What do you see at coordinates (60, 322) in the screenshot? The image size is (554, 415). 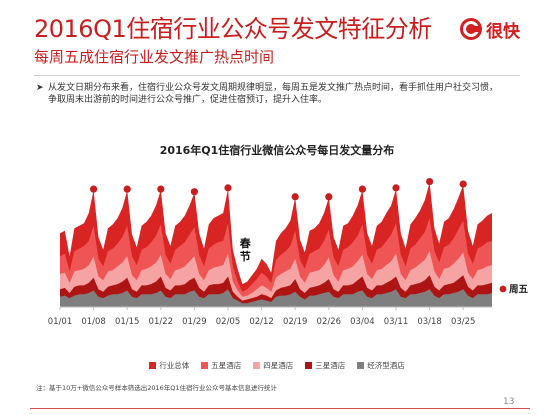 I see `x-tick-label: 01/01` at bounding box center [60, 322].